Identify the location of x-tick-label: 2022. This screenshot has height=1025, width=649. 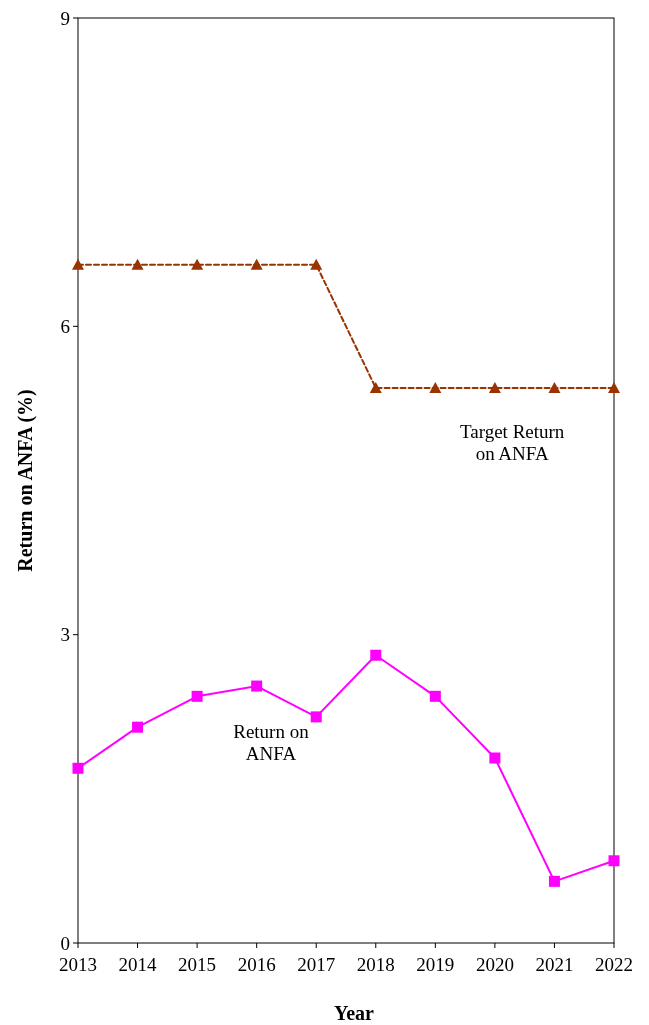
(614, 964).